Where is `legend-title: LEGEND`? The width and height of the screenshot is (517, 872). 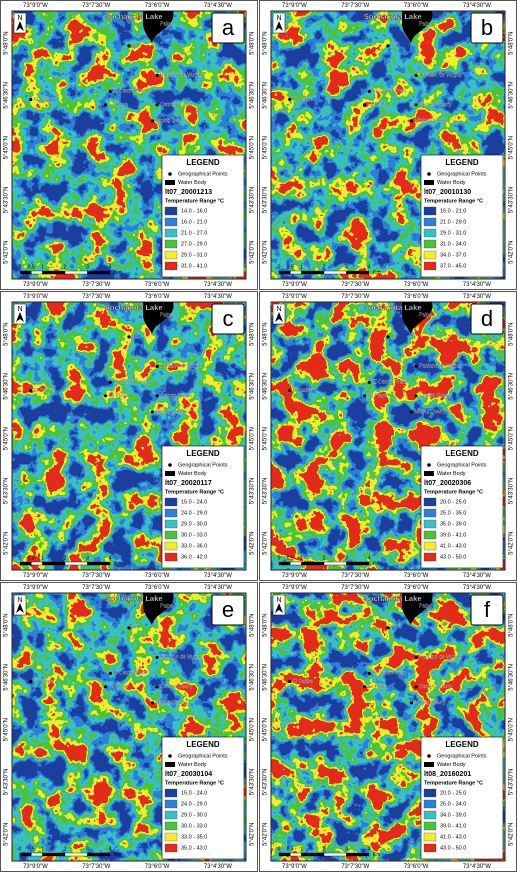 legend-title: LEGEND is located at coordinates (462, 453).